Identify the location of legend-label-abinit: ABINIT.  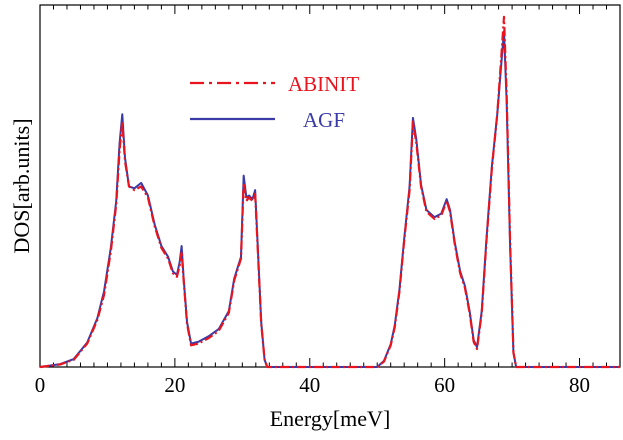
(323, 84).